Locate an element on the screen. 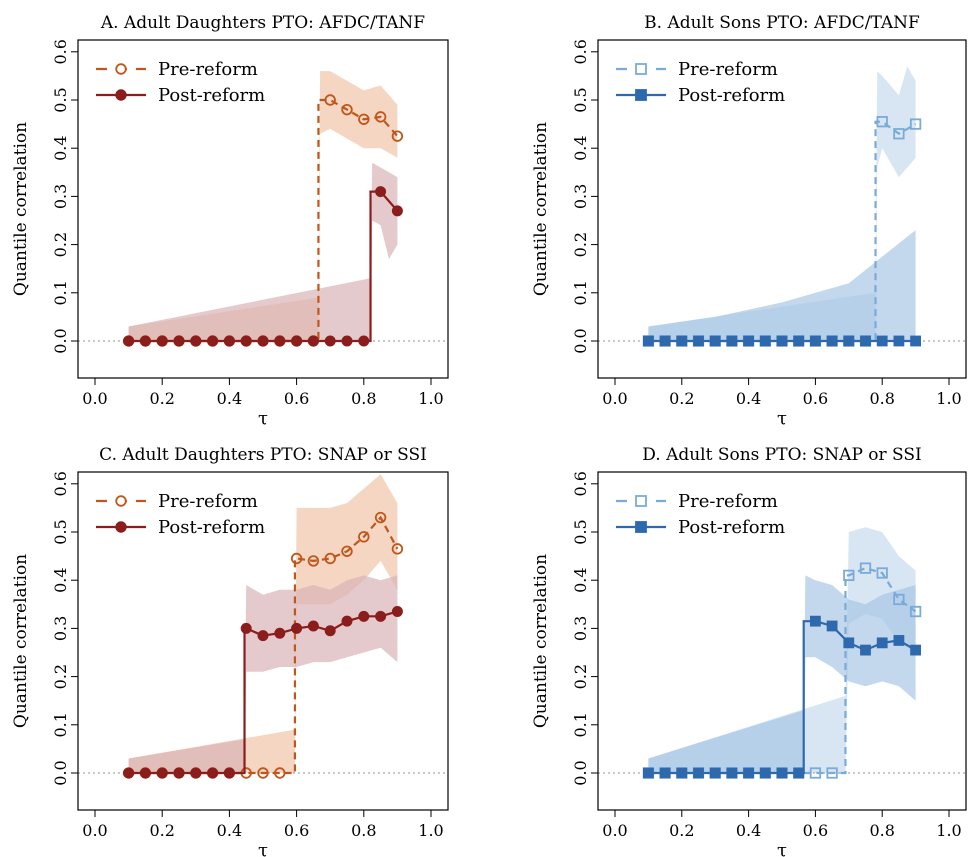 This screenshot has width=969, height=857. legend-label-post: Post-reform is located at coordinates (731, 527).